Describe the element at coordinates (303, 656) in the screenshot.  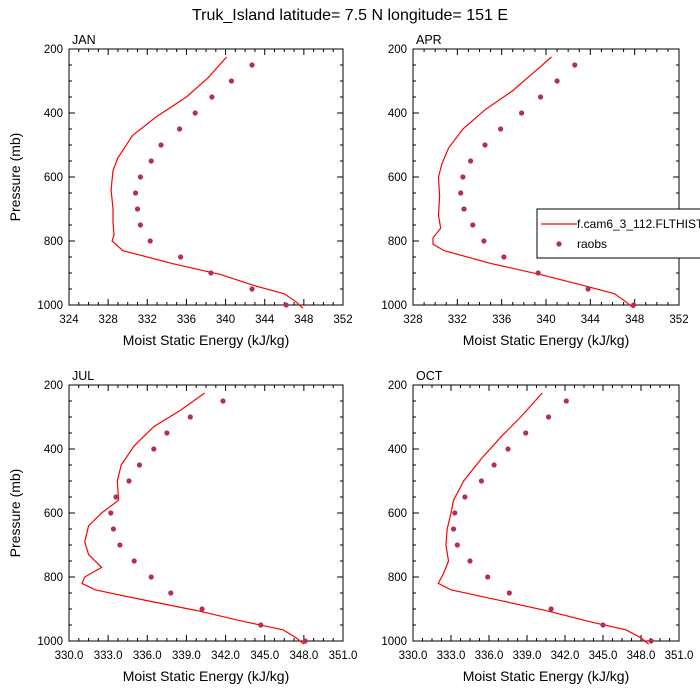
I see `x-tick-label: 348.0` at that location.